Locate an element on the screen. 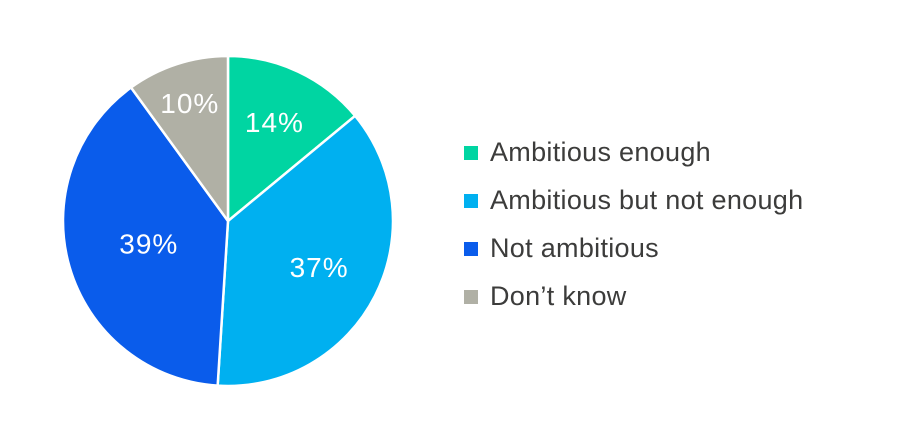  legend-swatch-ambitious-enough-icon is located at coordinates (471, 153).